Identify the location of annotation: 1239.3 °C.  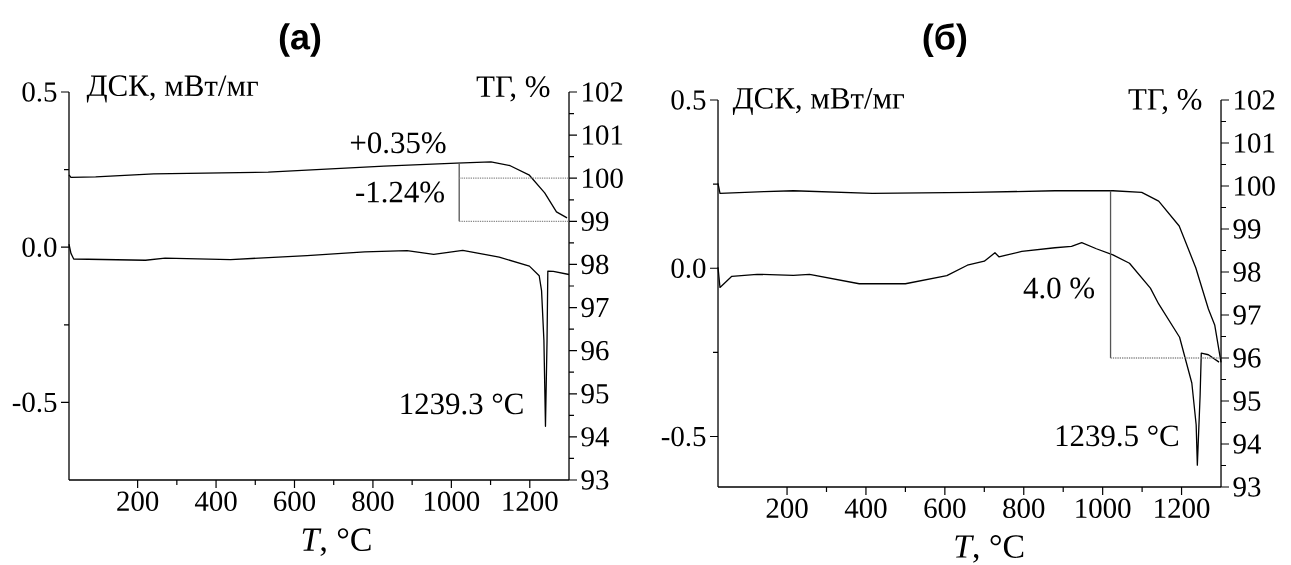
(462, 404).